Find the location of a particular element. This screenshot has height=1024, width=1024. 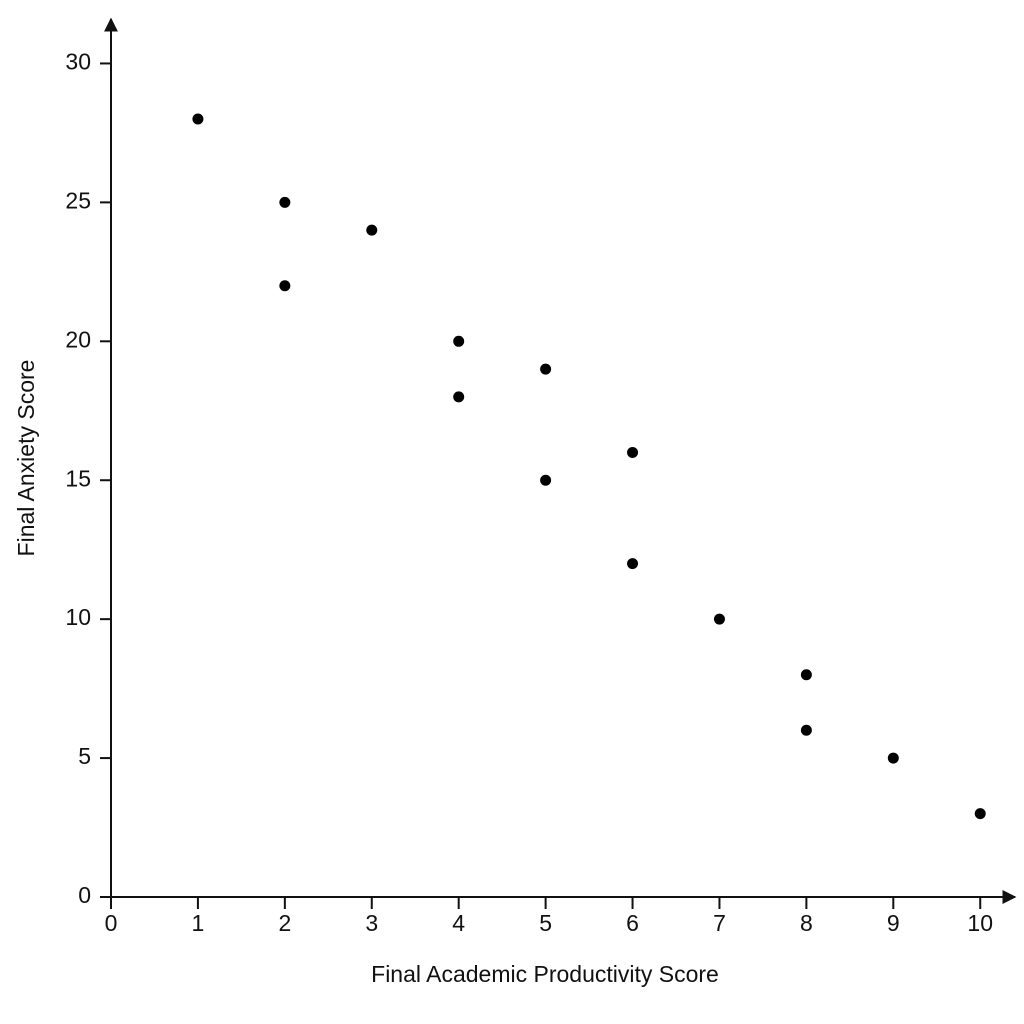

y-tick-label: 15 is located at coordinates (78, 478).